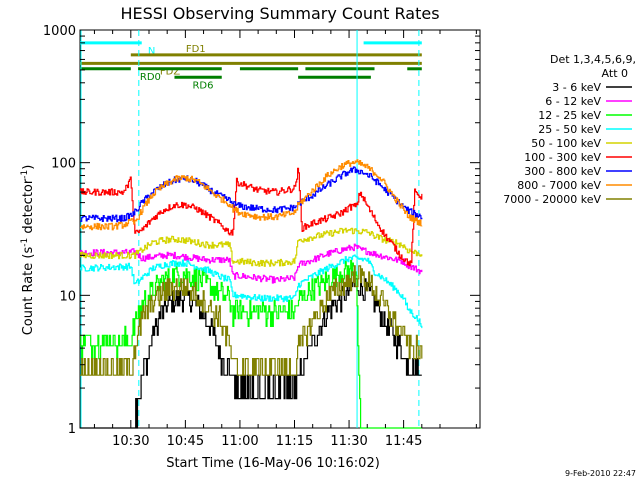  What do you see at coordinates (28, 250) in the screenshot?
I see `y-axis-label: Count Rate (s-1 detector-1)` at bounding box center [28, 250].